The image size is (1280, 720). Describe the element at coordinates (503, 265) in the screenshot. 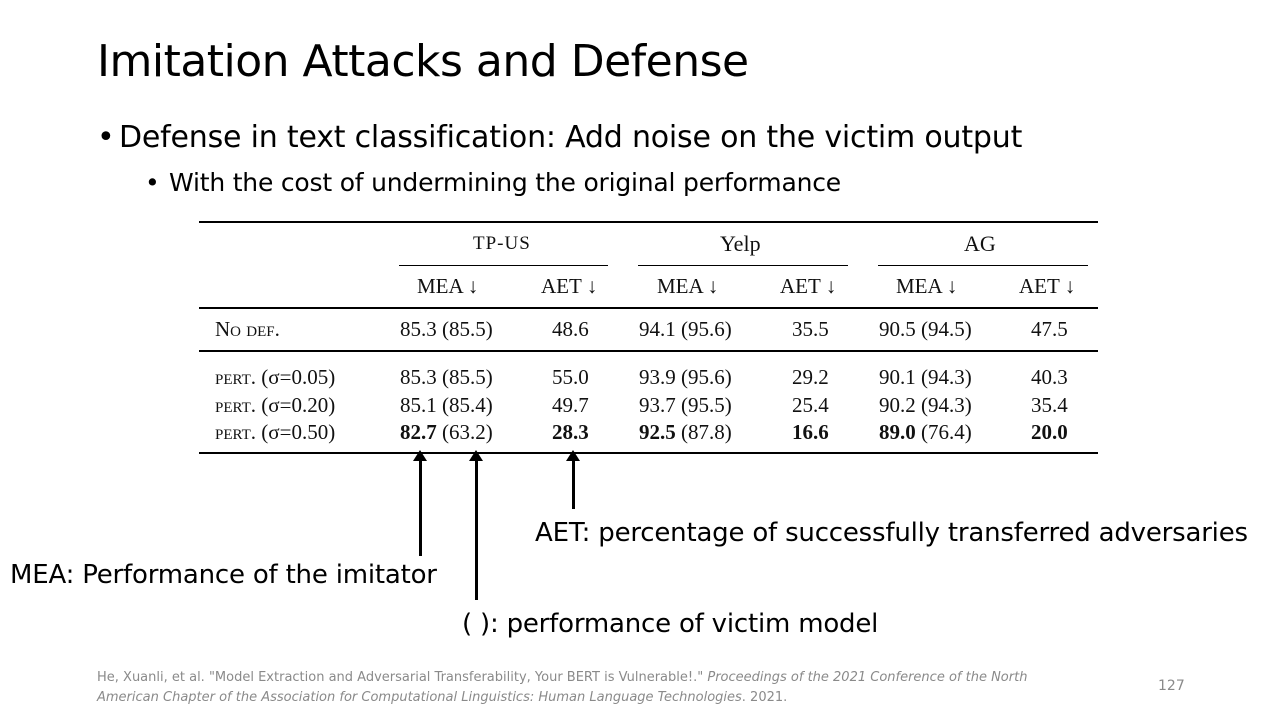

I see `group-rule-tp-us` at that location.